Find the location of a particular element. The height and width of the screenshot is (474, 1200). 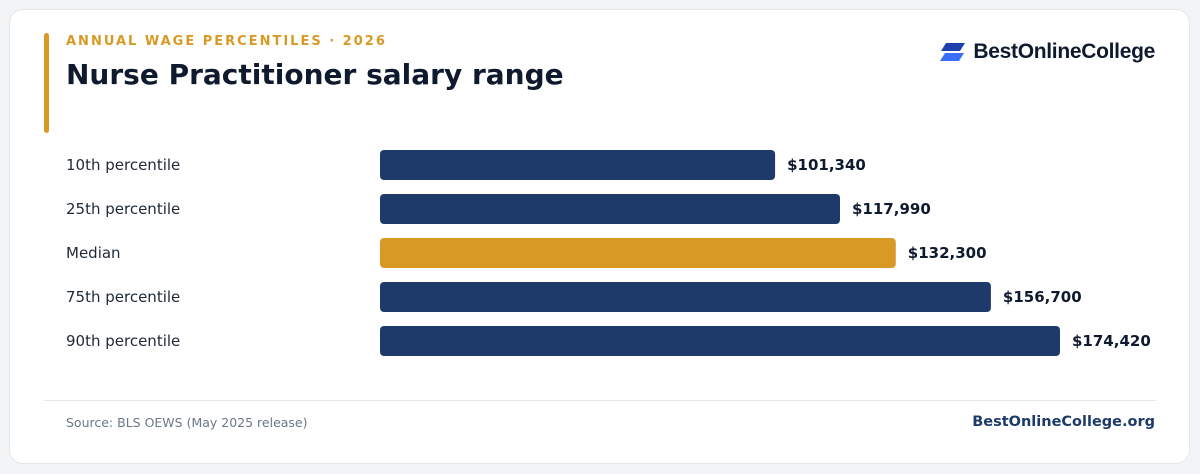

brand-logo: BestOnlineCollege is located at coordinates (1047, 52).